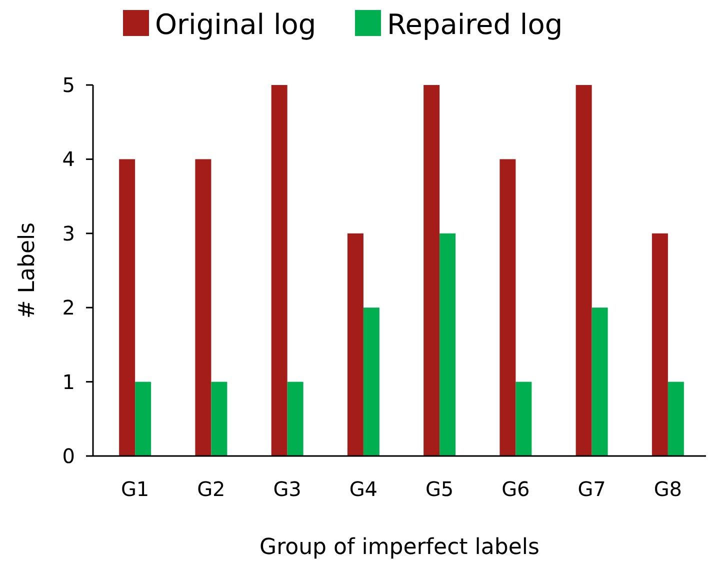  Describe the element at coordinates (287, 489) in the screenshot. I see `x-tick-label: G3` at that location.